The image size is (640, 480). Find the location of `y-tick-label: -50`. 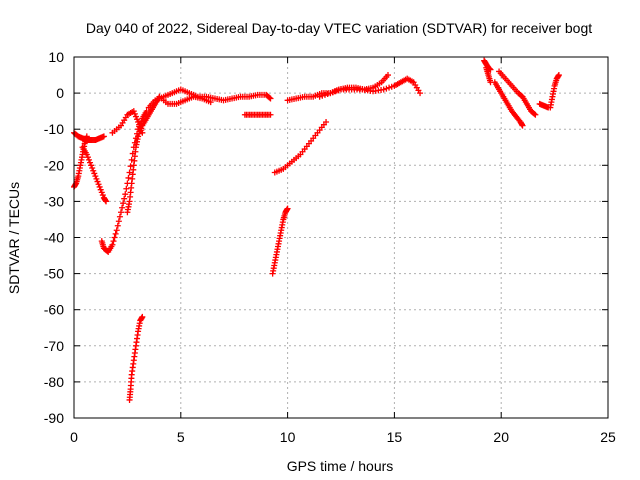

y-tick-label: -50 is located at coordinates (54, 274).